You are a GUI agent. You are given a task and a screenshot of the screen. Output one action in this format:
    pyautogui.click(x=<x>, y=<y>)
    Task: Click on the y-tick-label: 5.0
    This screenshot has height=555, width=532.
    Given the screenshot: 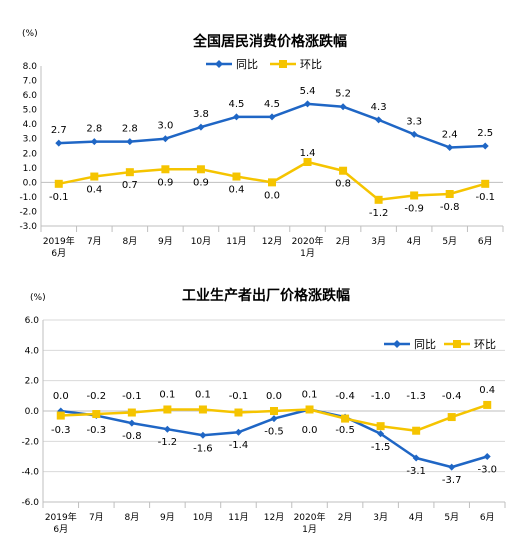 What is the action you would take?
    pyautogui.click(x=30, y=111)
    